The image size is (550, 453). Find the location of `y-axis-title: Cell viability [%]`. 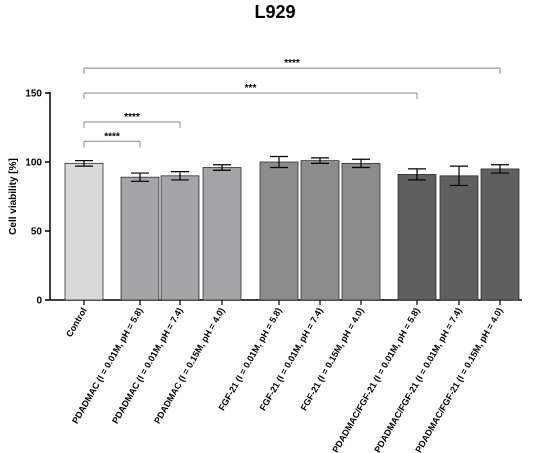

y-axis-title: Cell viability [%] is located at coordinates (13, 196).